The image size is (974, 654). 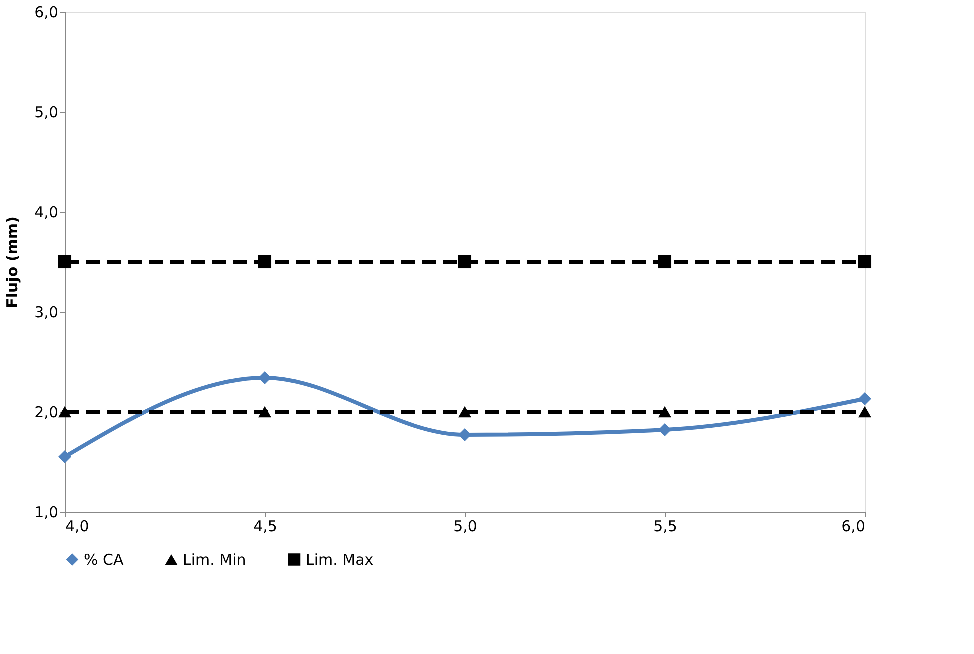 What do you see at coordinates (854, 527) in the screenshot?
I see `x-tick-label: 6,0` at bounding box center [854, 527].